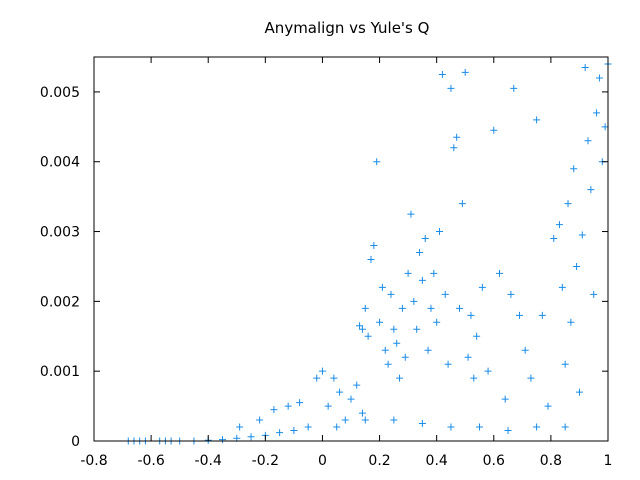 Image resolution: width=640 pixels, height=480 pixels. Describe the element at coordinates (494, 461) in the screenshot. I see `x-tick-label: 0.6` at that location.